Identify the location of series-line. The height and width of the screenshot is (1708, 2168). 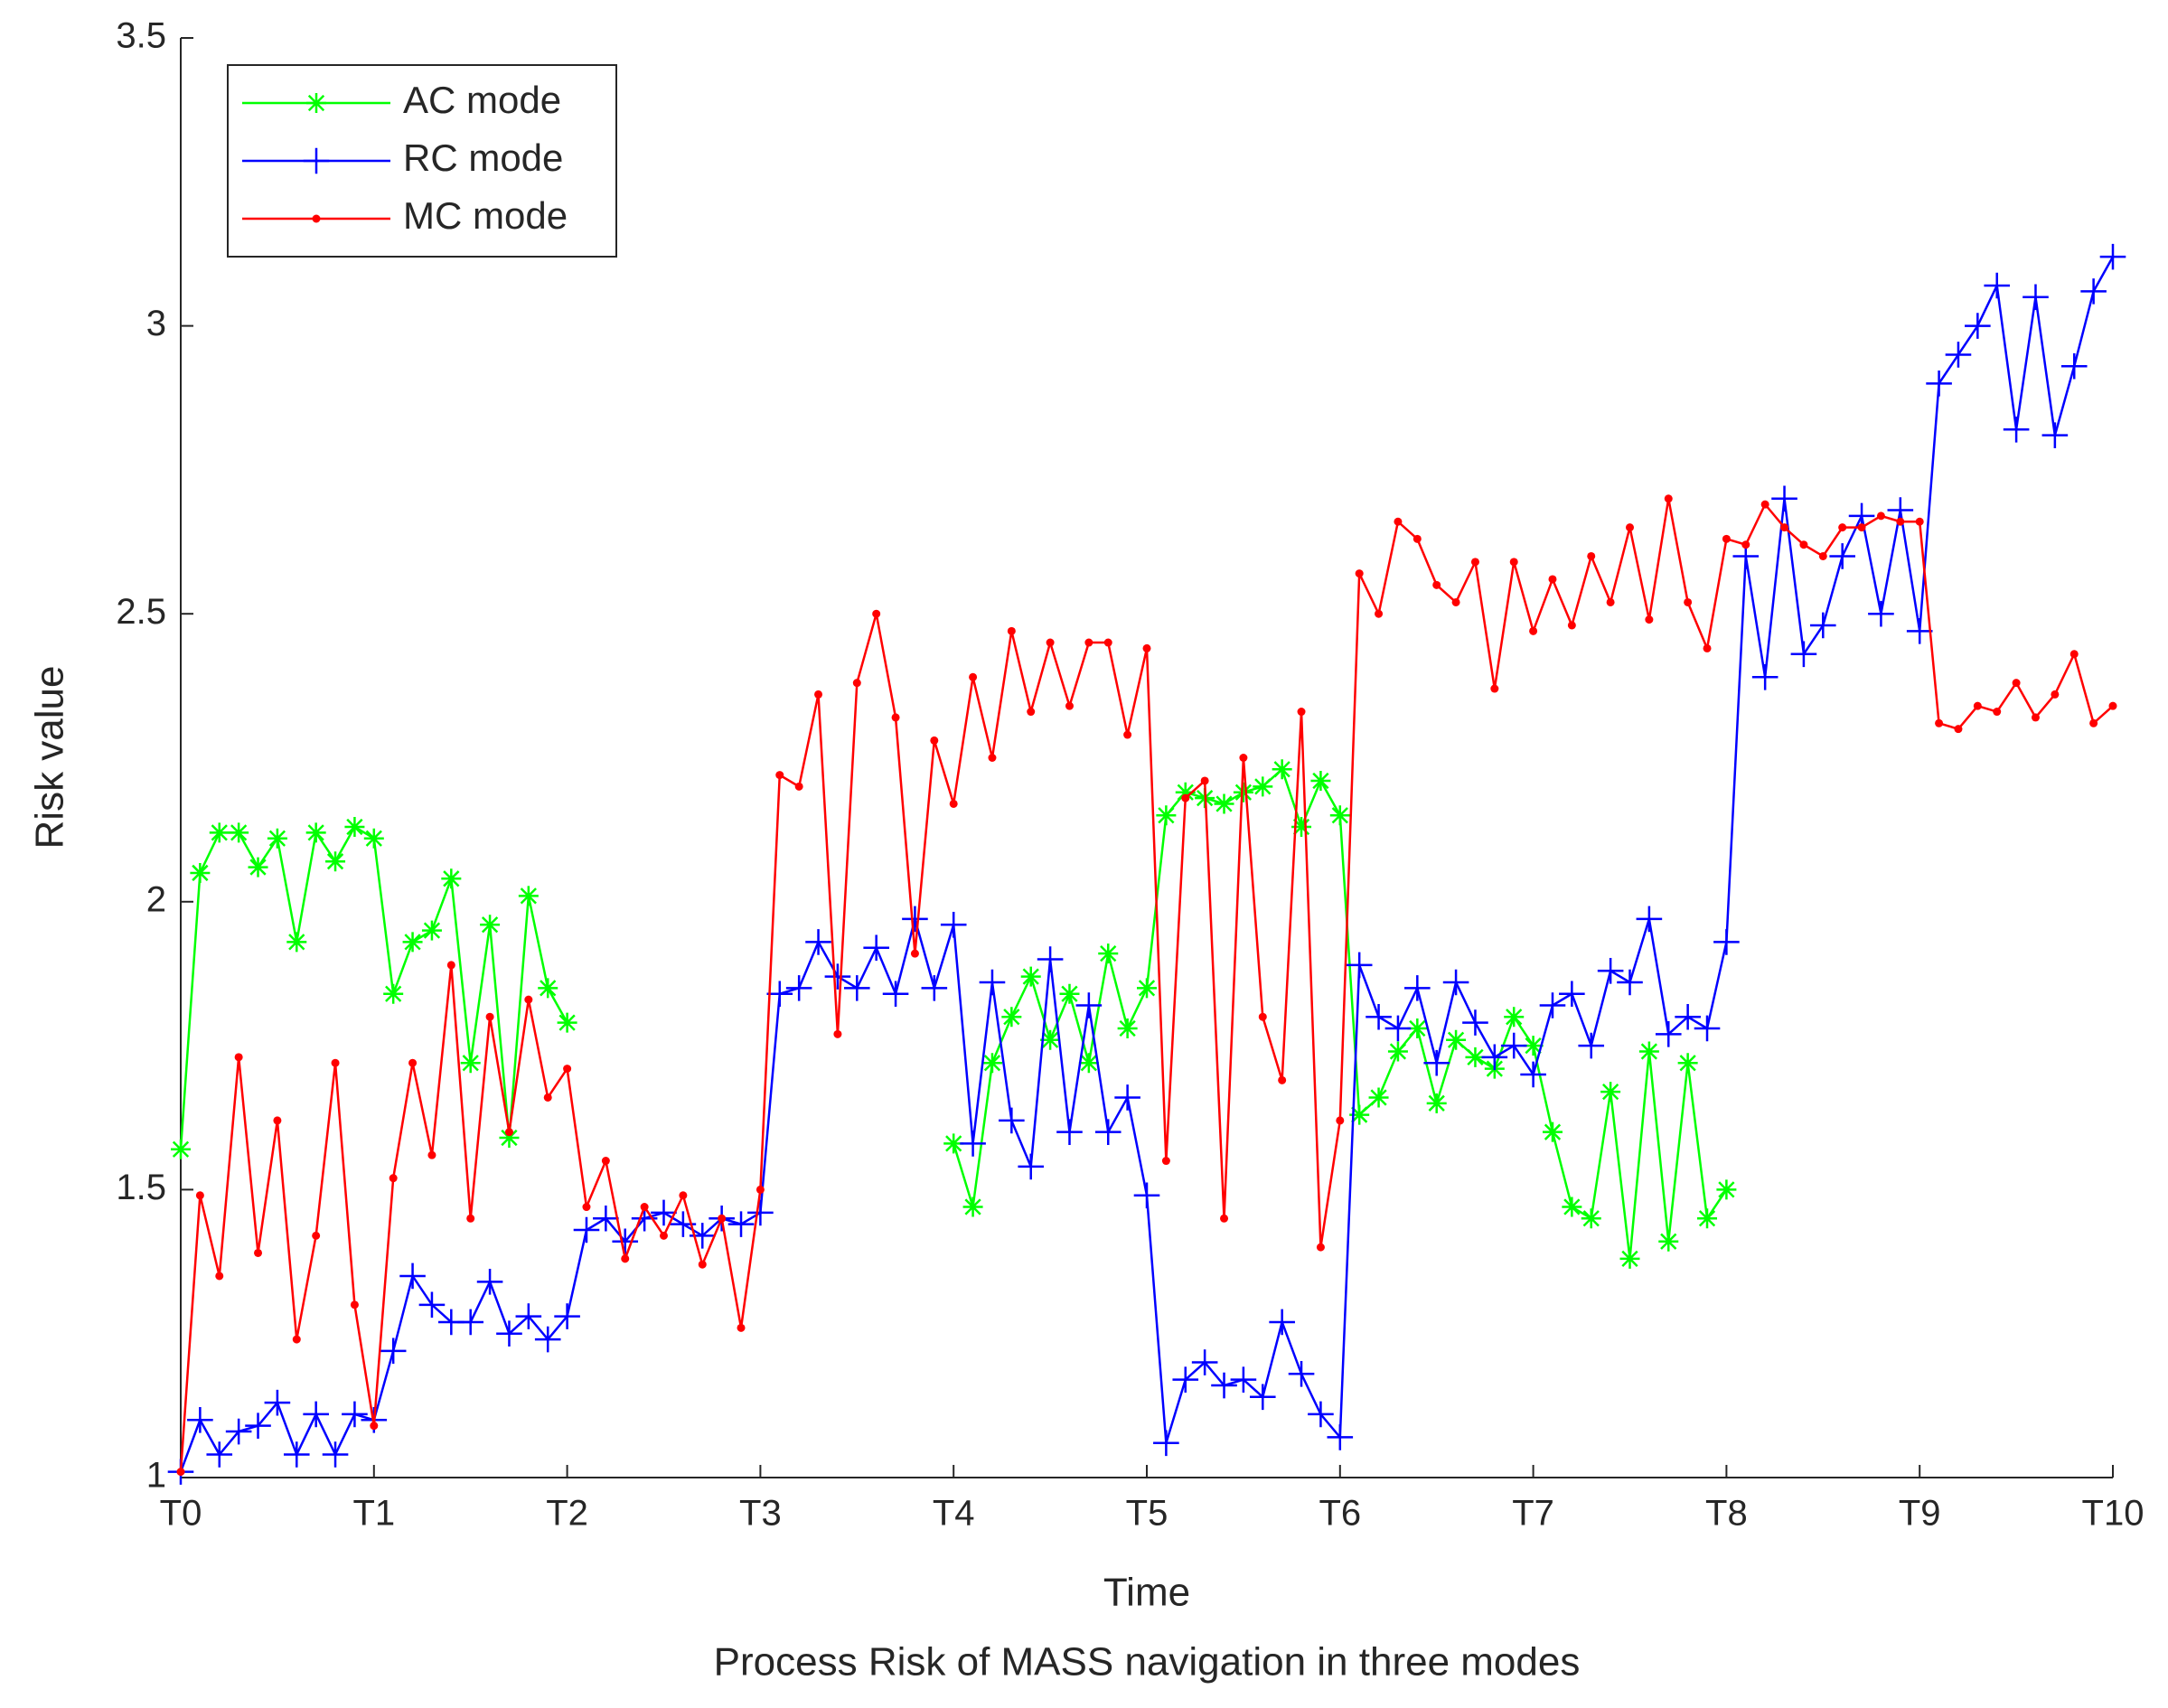
(1340, 1013).